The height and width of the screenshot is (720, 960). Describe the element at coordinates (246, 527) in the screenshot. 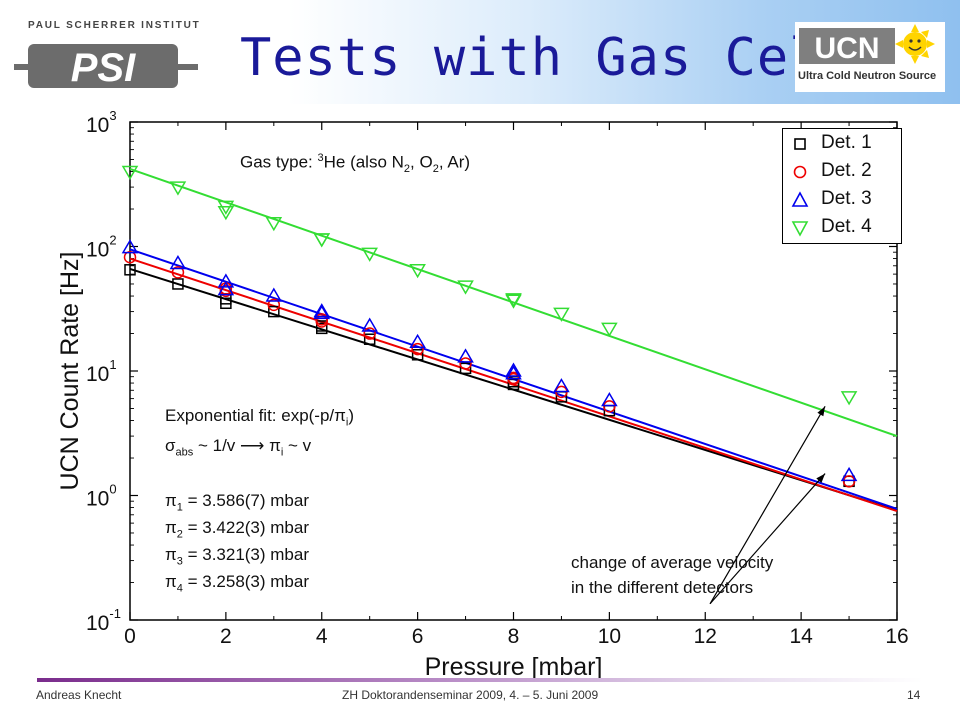

I see `pi-value-text: = 3.422(3) mbar` at that location.